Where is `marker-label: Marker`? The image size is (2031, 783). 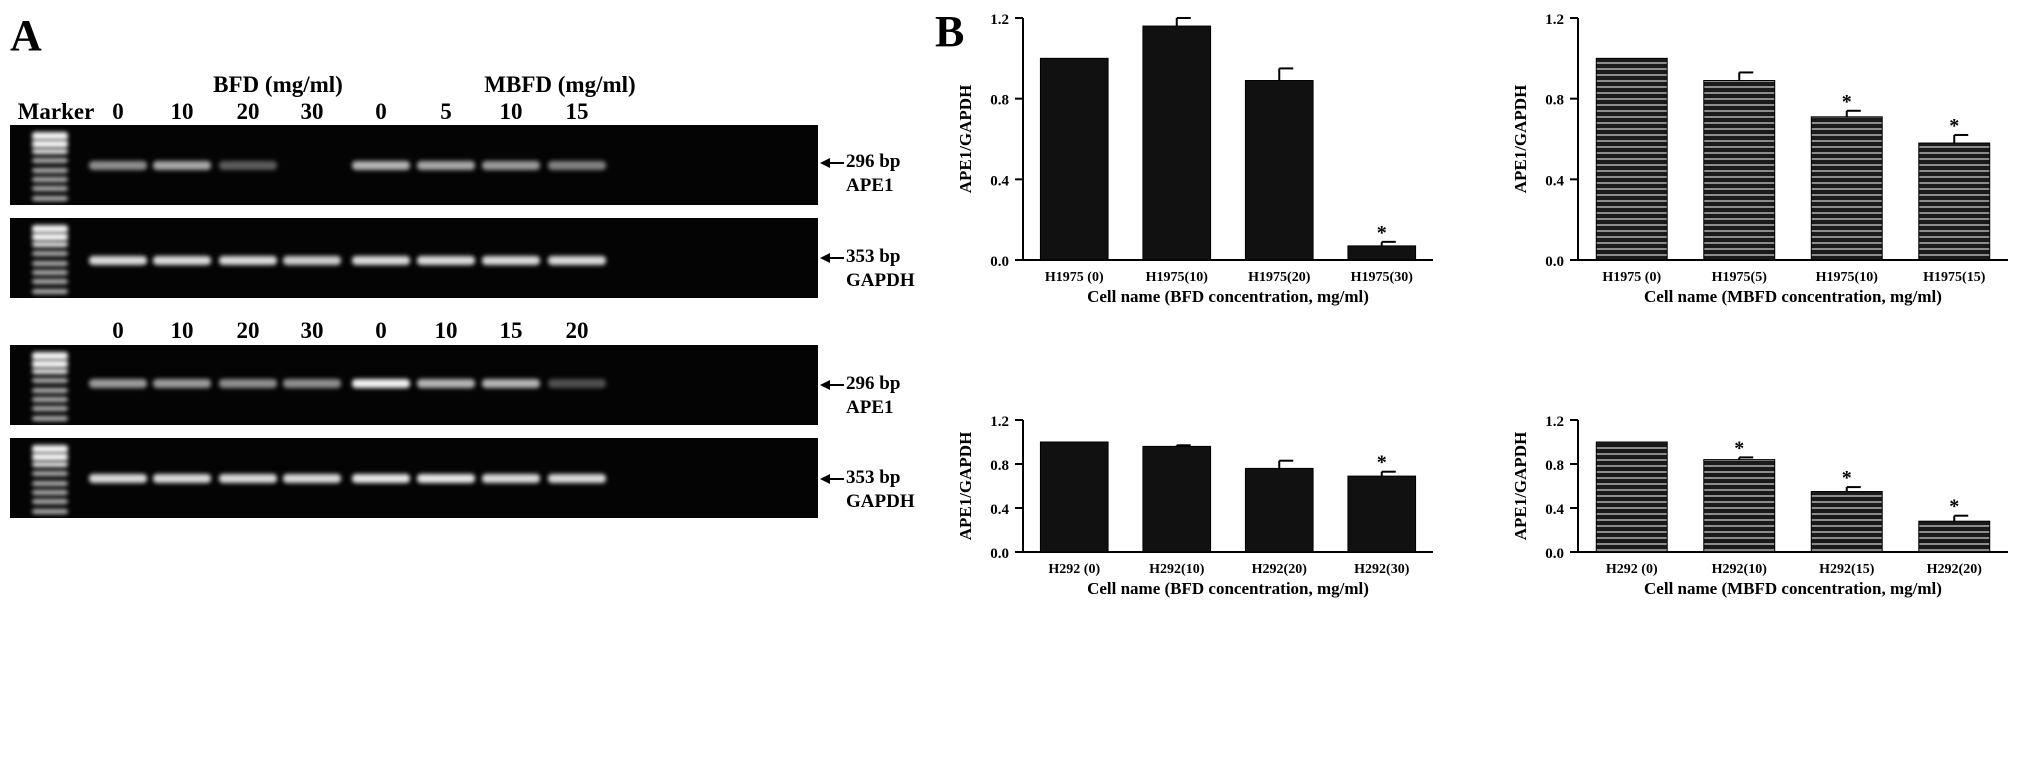
marker-label: Marker is located at coordinates (56, 111).